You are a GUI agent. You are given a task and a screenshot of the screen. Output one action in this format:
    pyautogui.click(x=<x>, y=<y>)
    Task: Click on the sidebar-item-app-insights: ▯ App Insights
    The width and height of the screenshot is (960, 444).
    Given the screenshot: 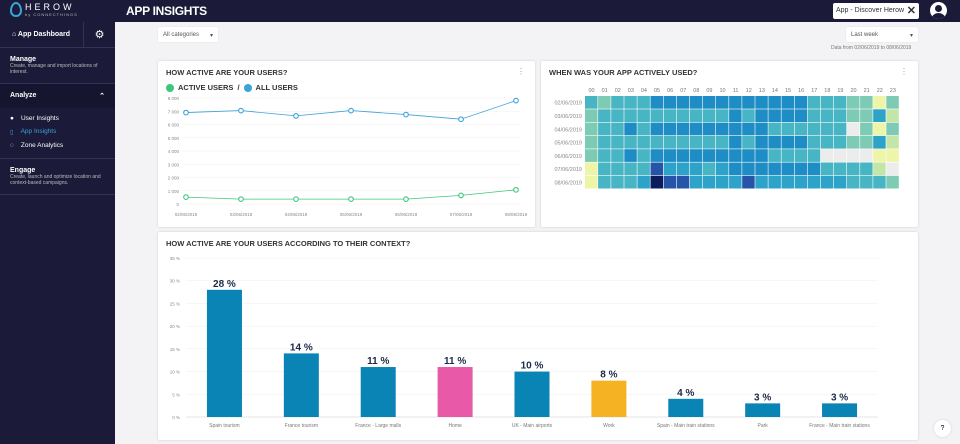 What is the action you would take?
    pyautogui.click(x=57, y=132)
    